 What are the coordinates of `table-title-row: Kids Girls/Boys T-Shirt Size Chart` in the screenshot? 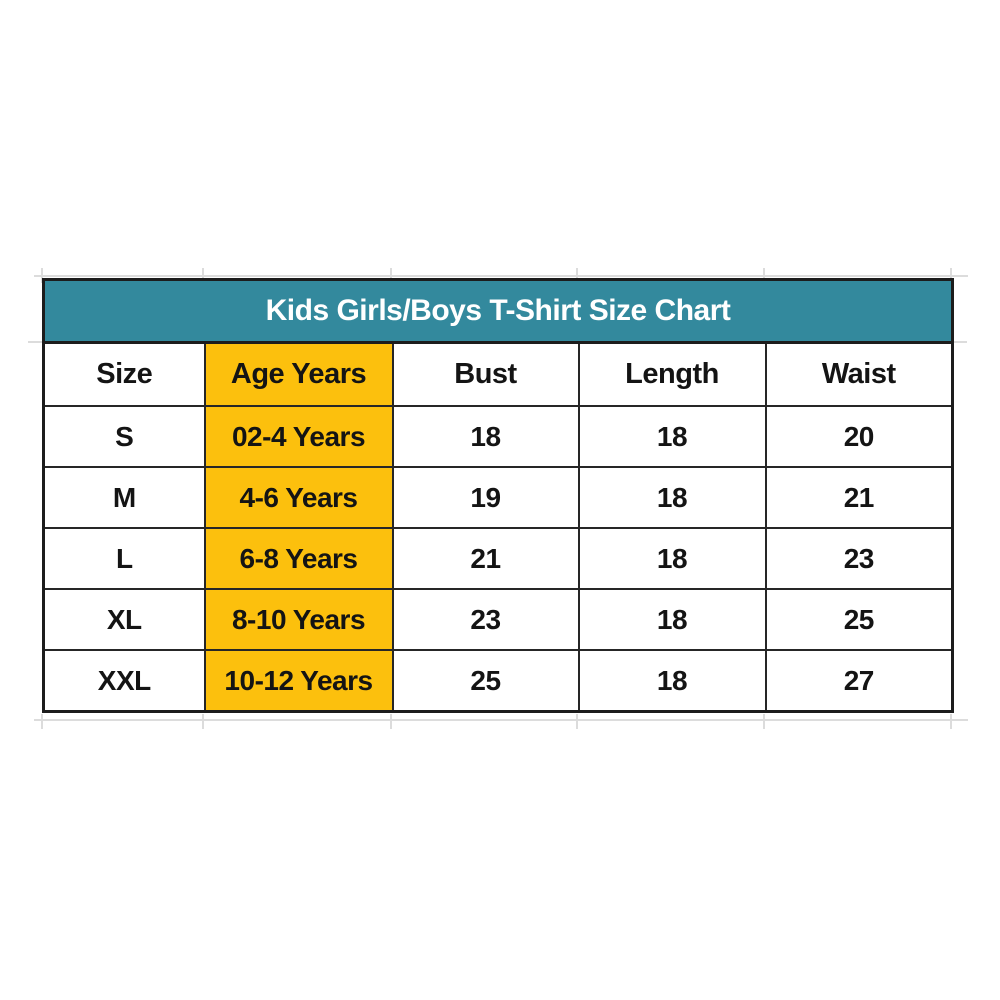 It's located at (498, 311).